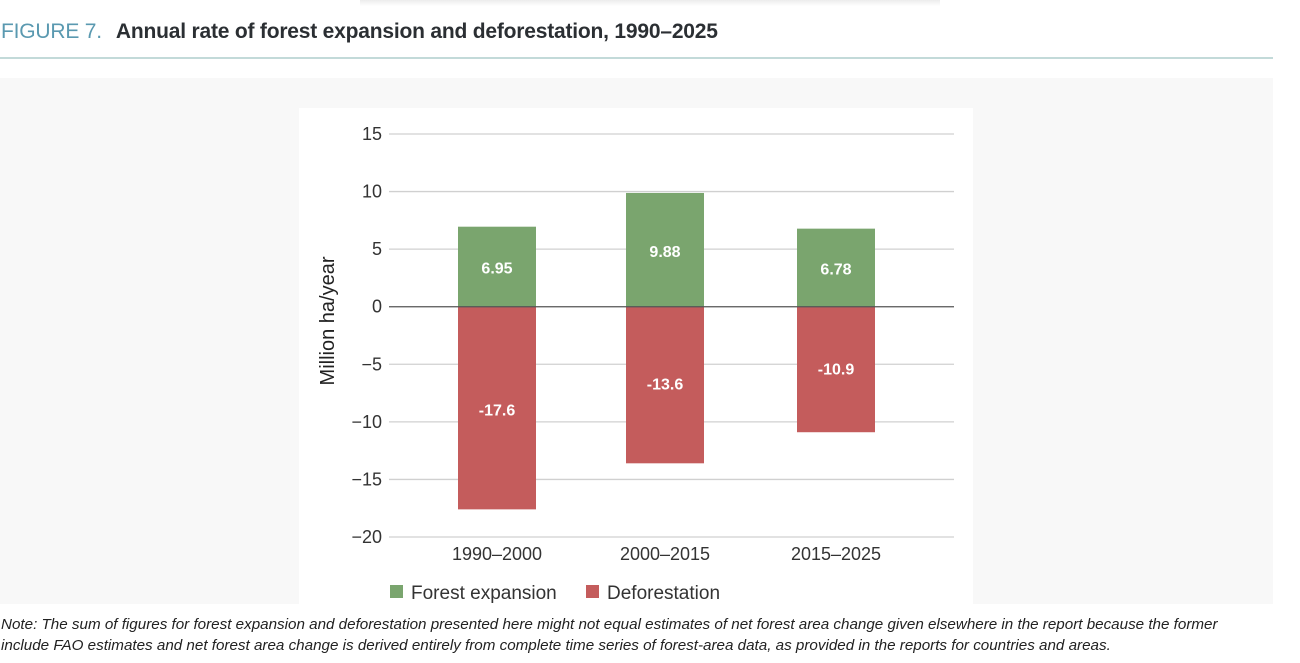 The width and height of the screenshot is (1300, 663). I want to click on legend-label: Forest expansion, so click(484, 593).